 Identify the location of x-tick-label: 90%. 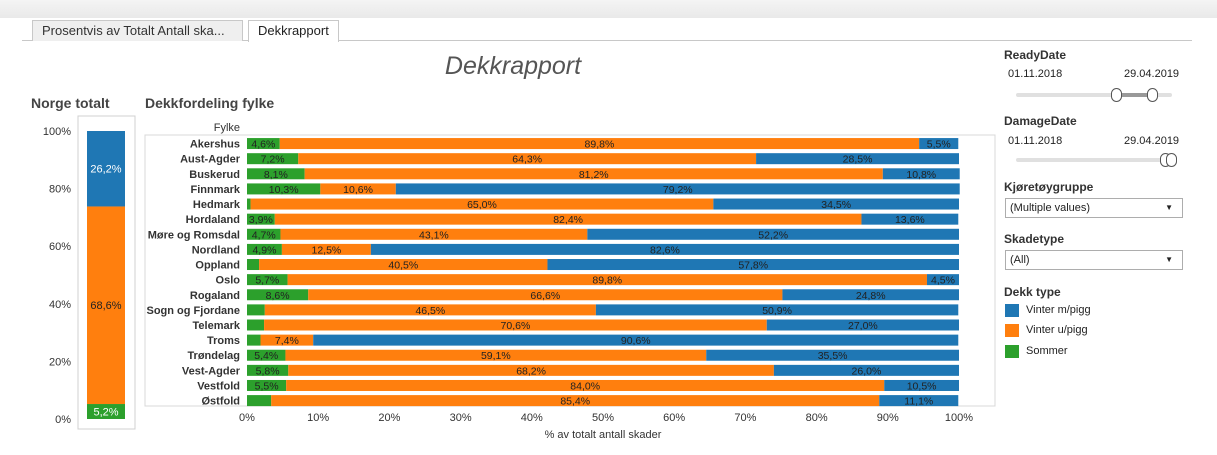
(888, 418).